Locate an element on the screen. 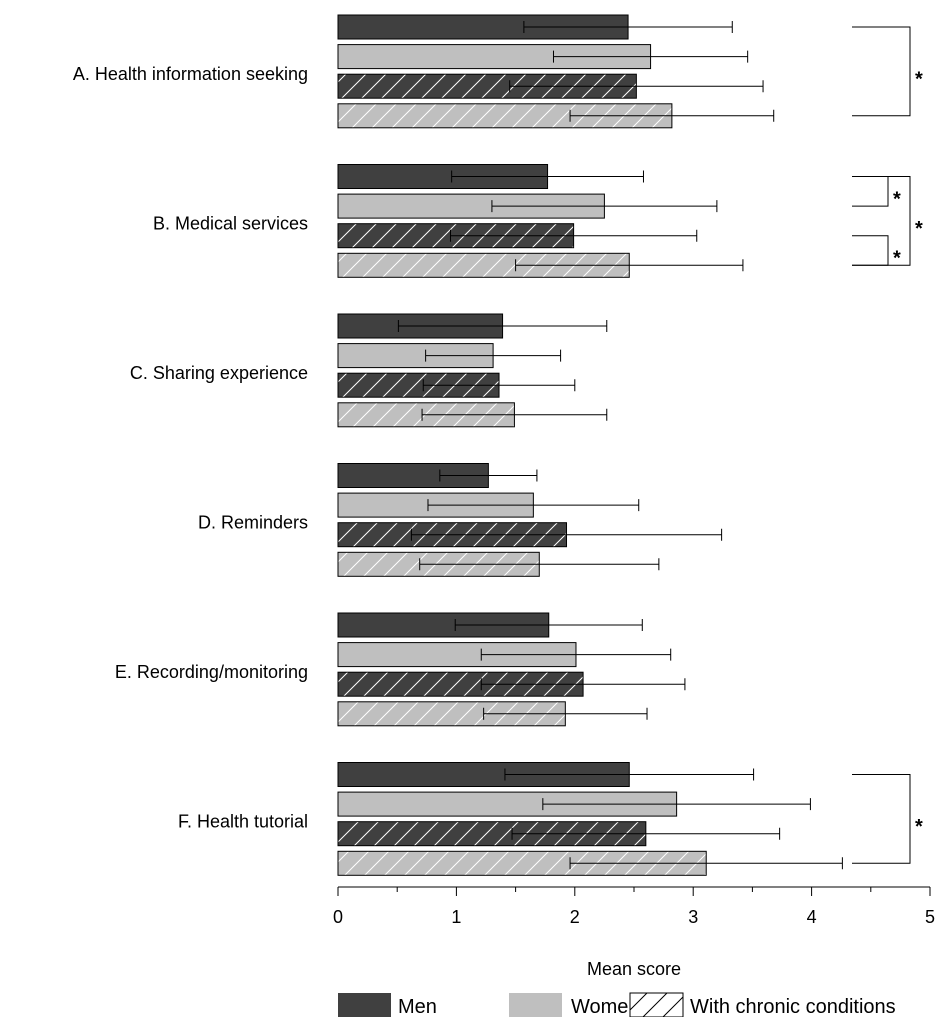 This screenshot has width=943, height=1017. category-label: B. Medical services is located at coordinates (230, 224).